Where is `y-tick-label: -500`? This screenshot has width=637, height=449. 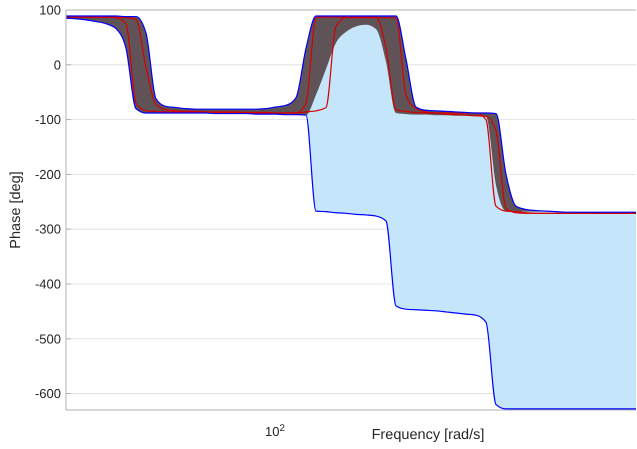 y-tick-label: -500 is located at coordinates (47, 338).